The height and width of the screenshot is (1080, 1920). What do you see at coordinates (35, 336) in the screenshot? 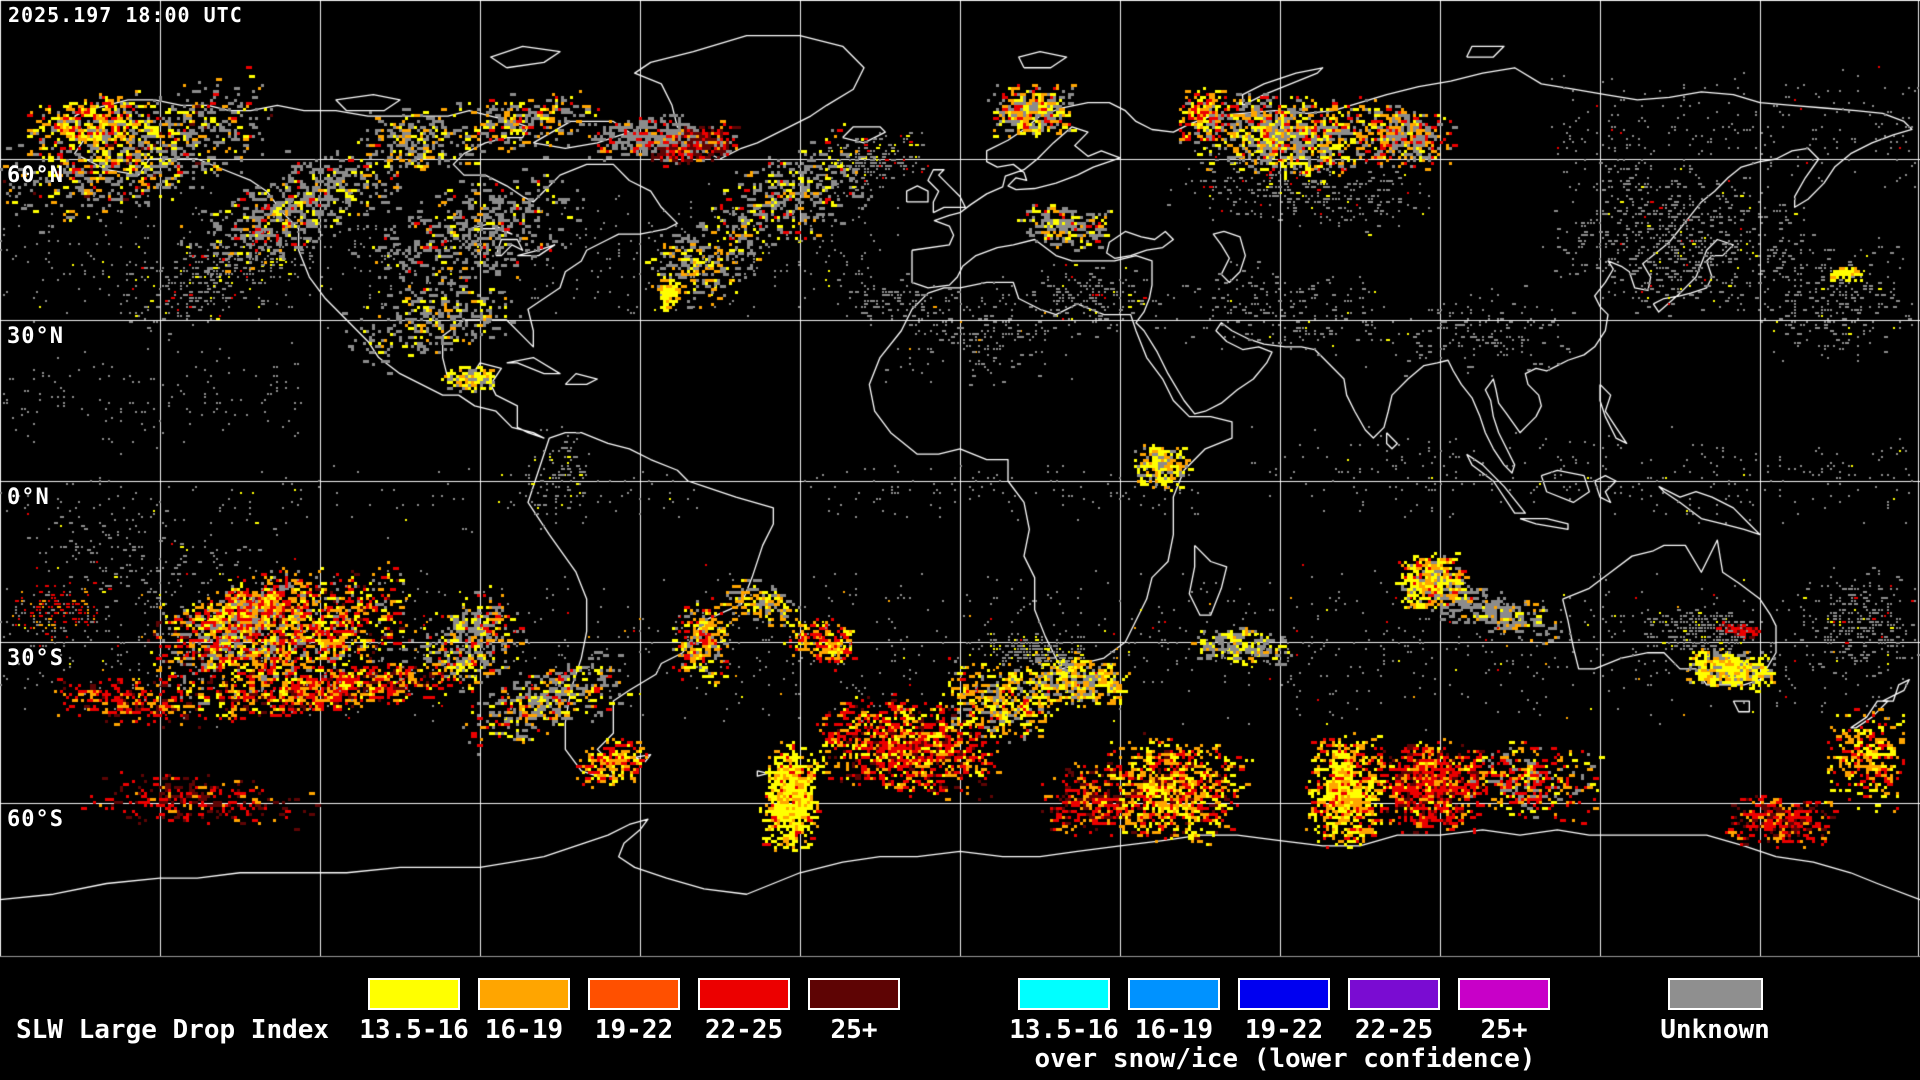
I see `latitude-label: 30°N` at bounding box center [35, 336].